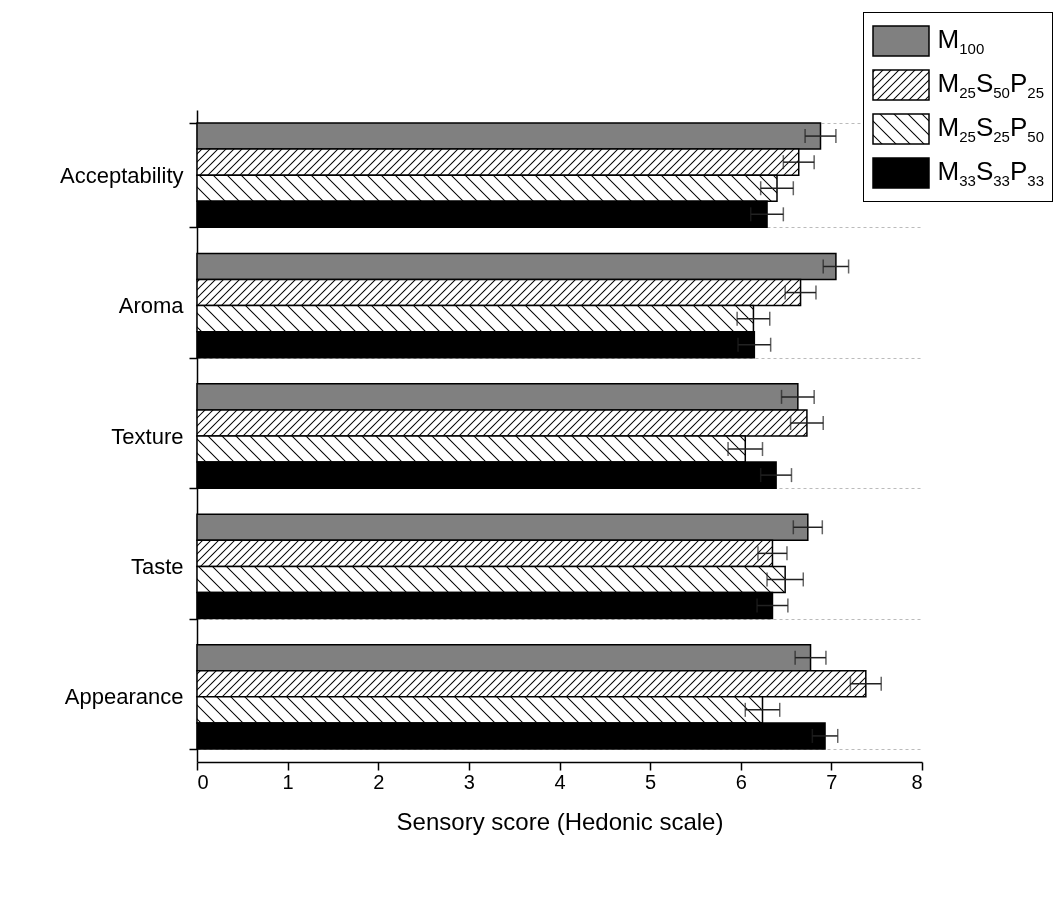 Image resolution: width=1055 pixels, height=903 pixels. Describe the element at coordinates (560, 821) in the screenshot. I see `x-axis-title: Sensory score (Hedonic scale)` at that location.